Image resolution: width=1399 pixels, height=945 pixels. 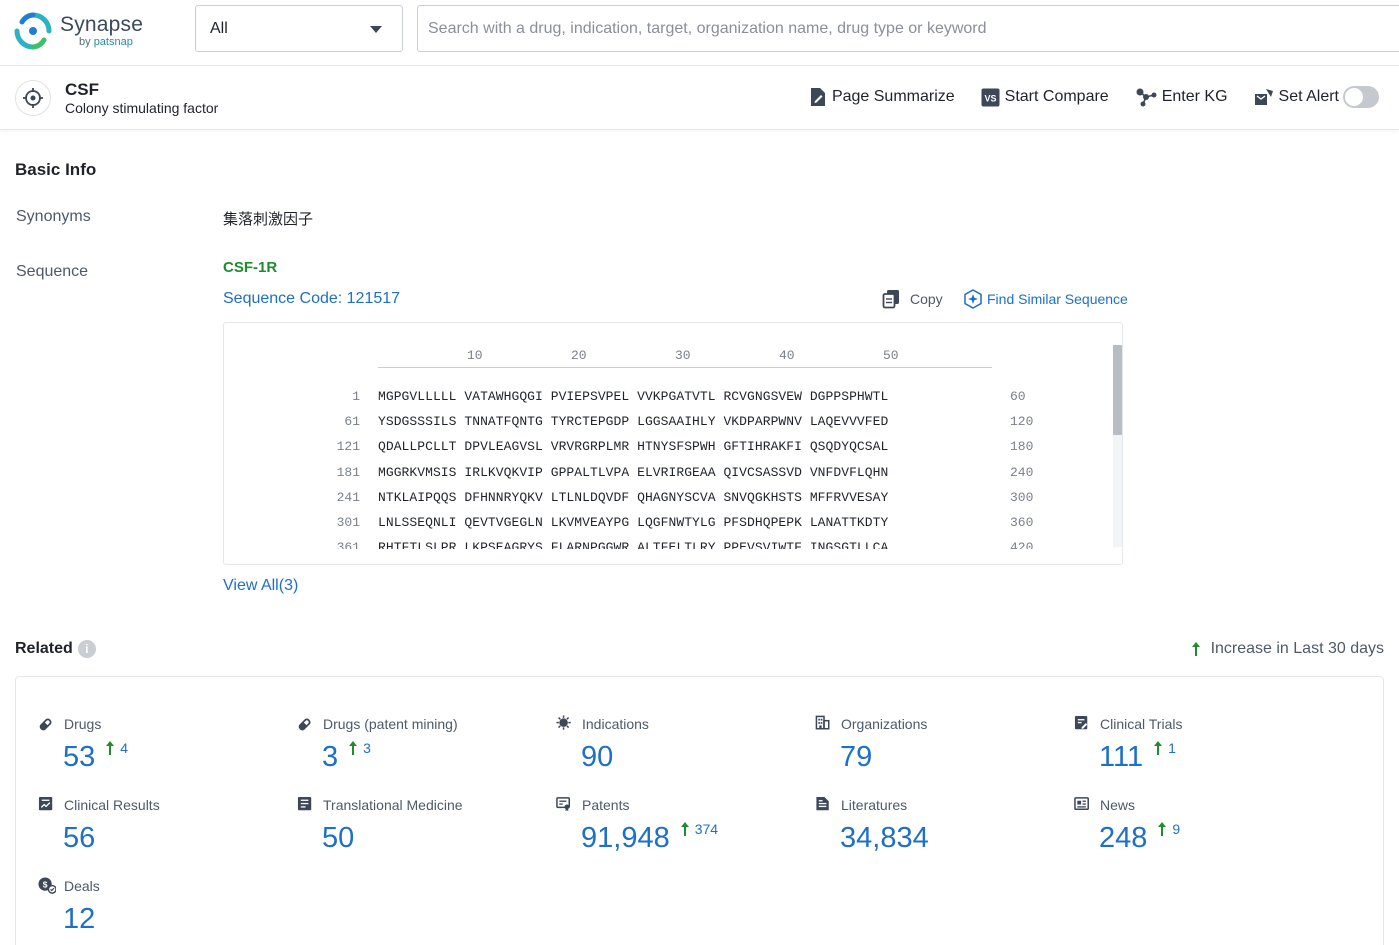 I want to click on related-stat-value: 248, so click(x=1123, y=838).